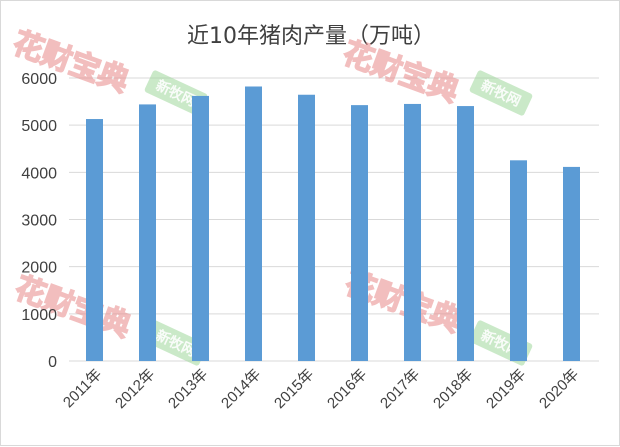  I want to click on x-tick-label: 2015年, so click(294, 389).